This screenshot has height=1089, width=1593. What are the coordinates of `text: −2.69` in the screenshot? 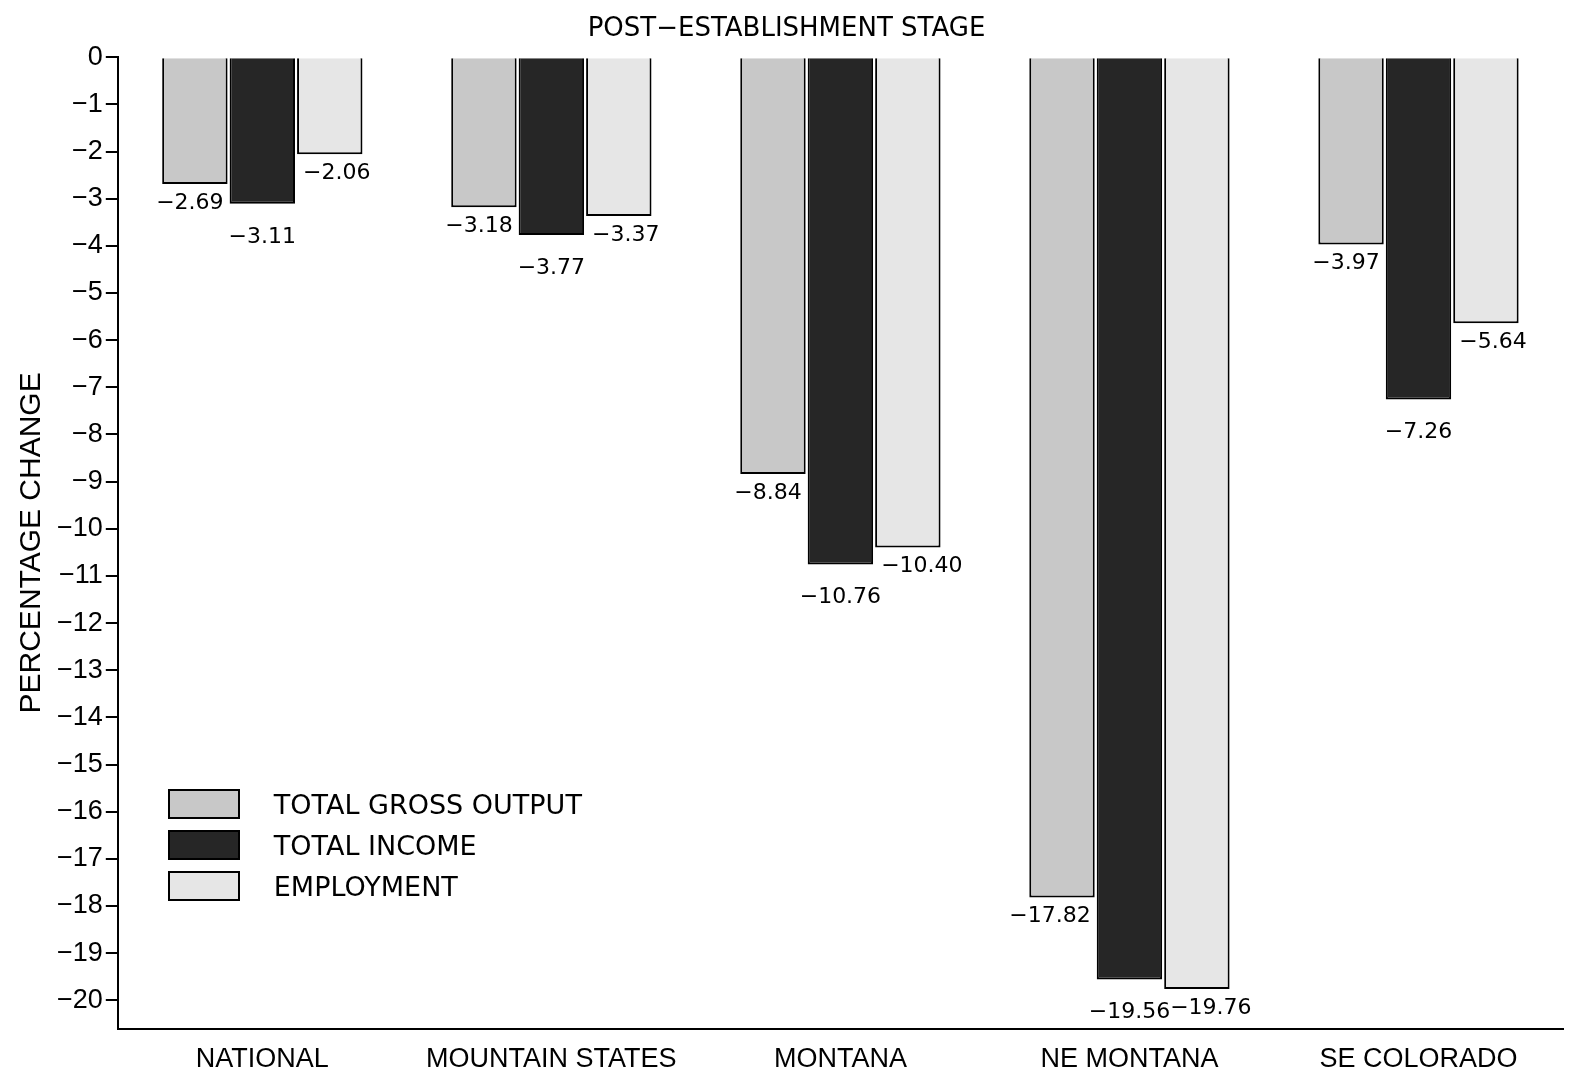 It's located at (190, 201).